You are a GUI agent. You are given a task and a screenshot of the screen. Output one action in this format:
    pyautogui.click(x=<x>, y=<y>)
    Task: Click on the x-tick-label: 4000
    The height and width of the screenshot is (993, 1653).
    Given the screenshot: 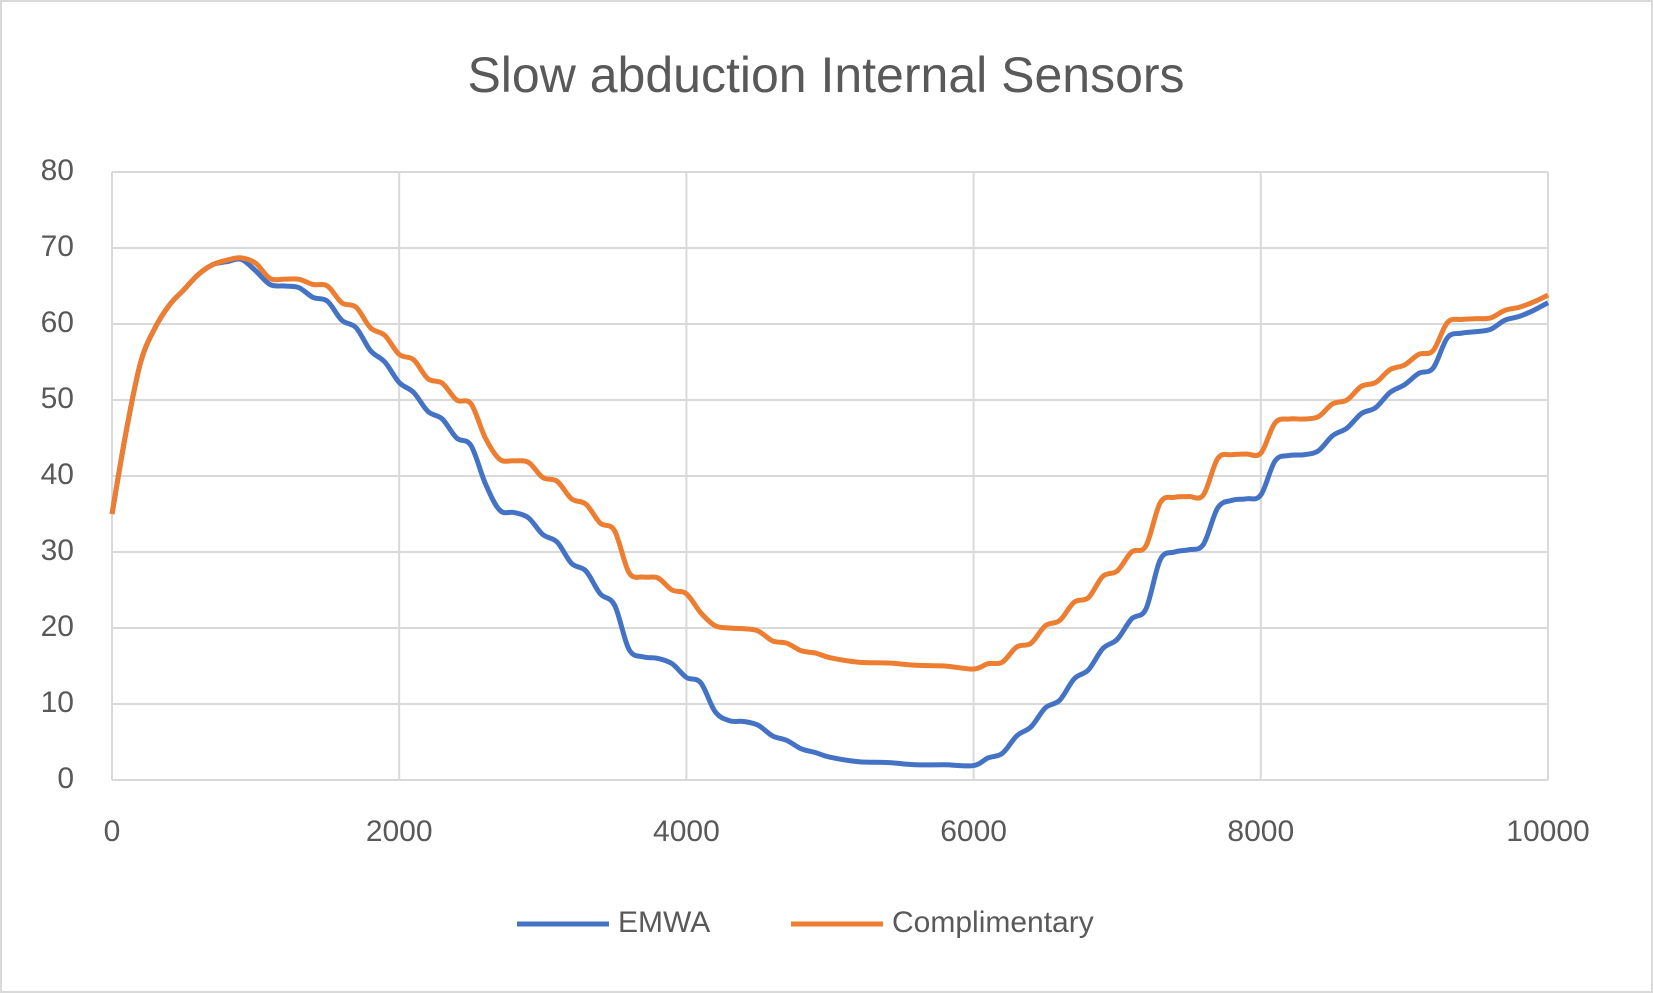 What is the action you would take?
    pyautogui.click(x=686, y=831)
    